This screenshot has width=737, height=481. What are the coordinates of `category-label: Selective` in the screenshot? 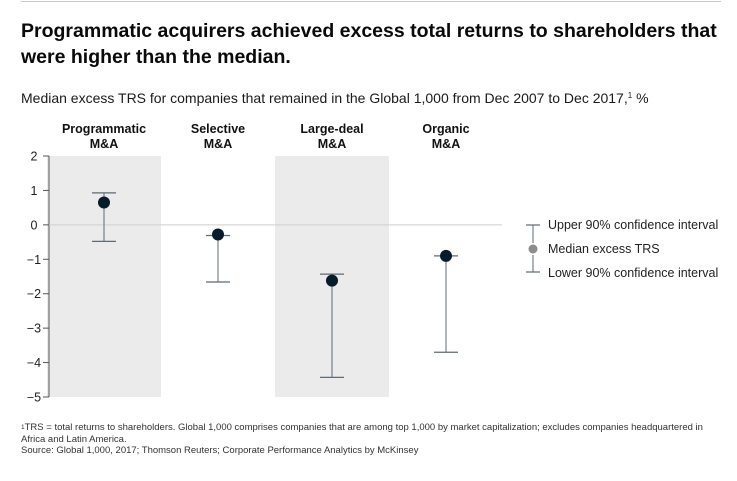 It's located at (218, 129).